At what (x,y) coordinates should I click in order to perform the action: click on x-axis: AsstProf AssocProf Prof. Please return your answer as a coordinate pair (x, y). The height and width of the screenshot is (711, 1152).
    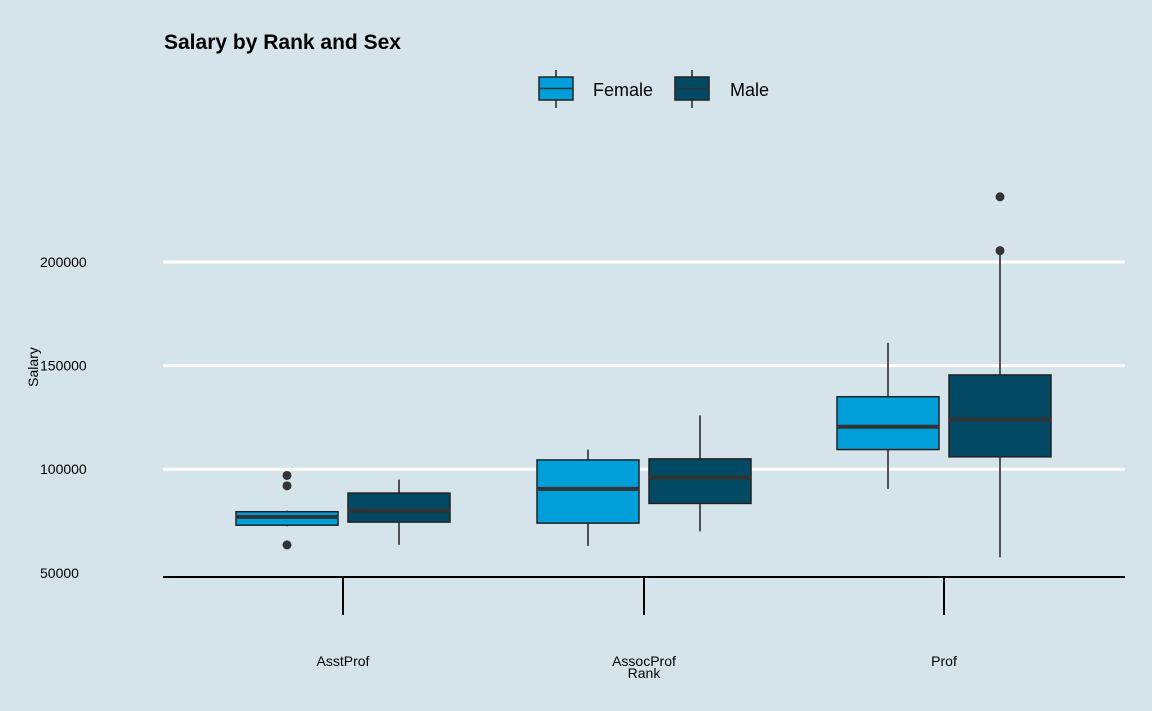
    Looking at the image, I should click on (644, 622).